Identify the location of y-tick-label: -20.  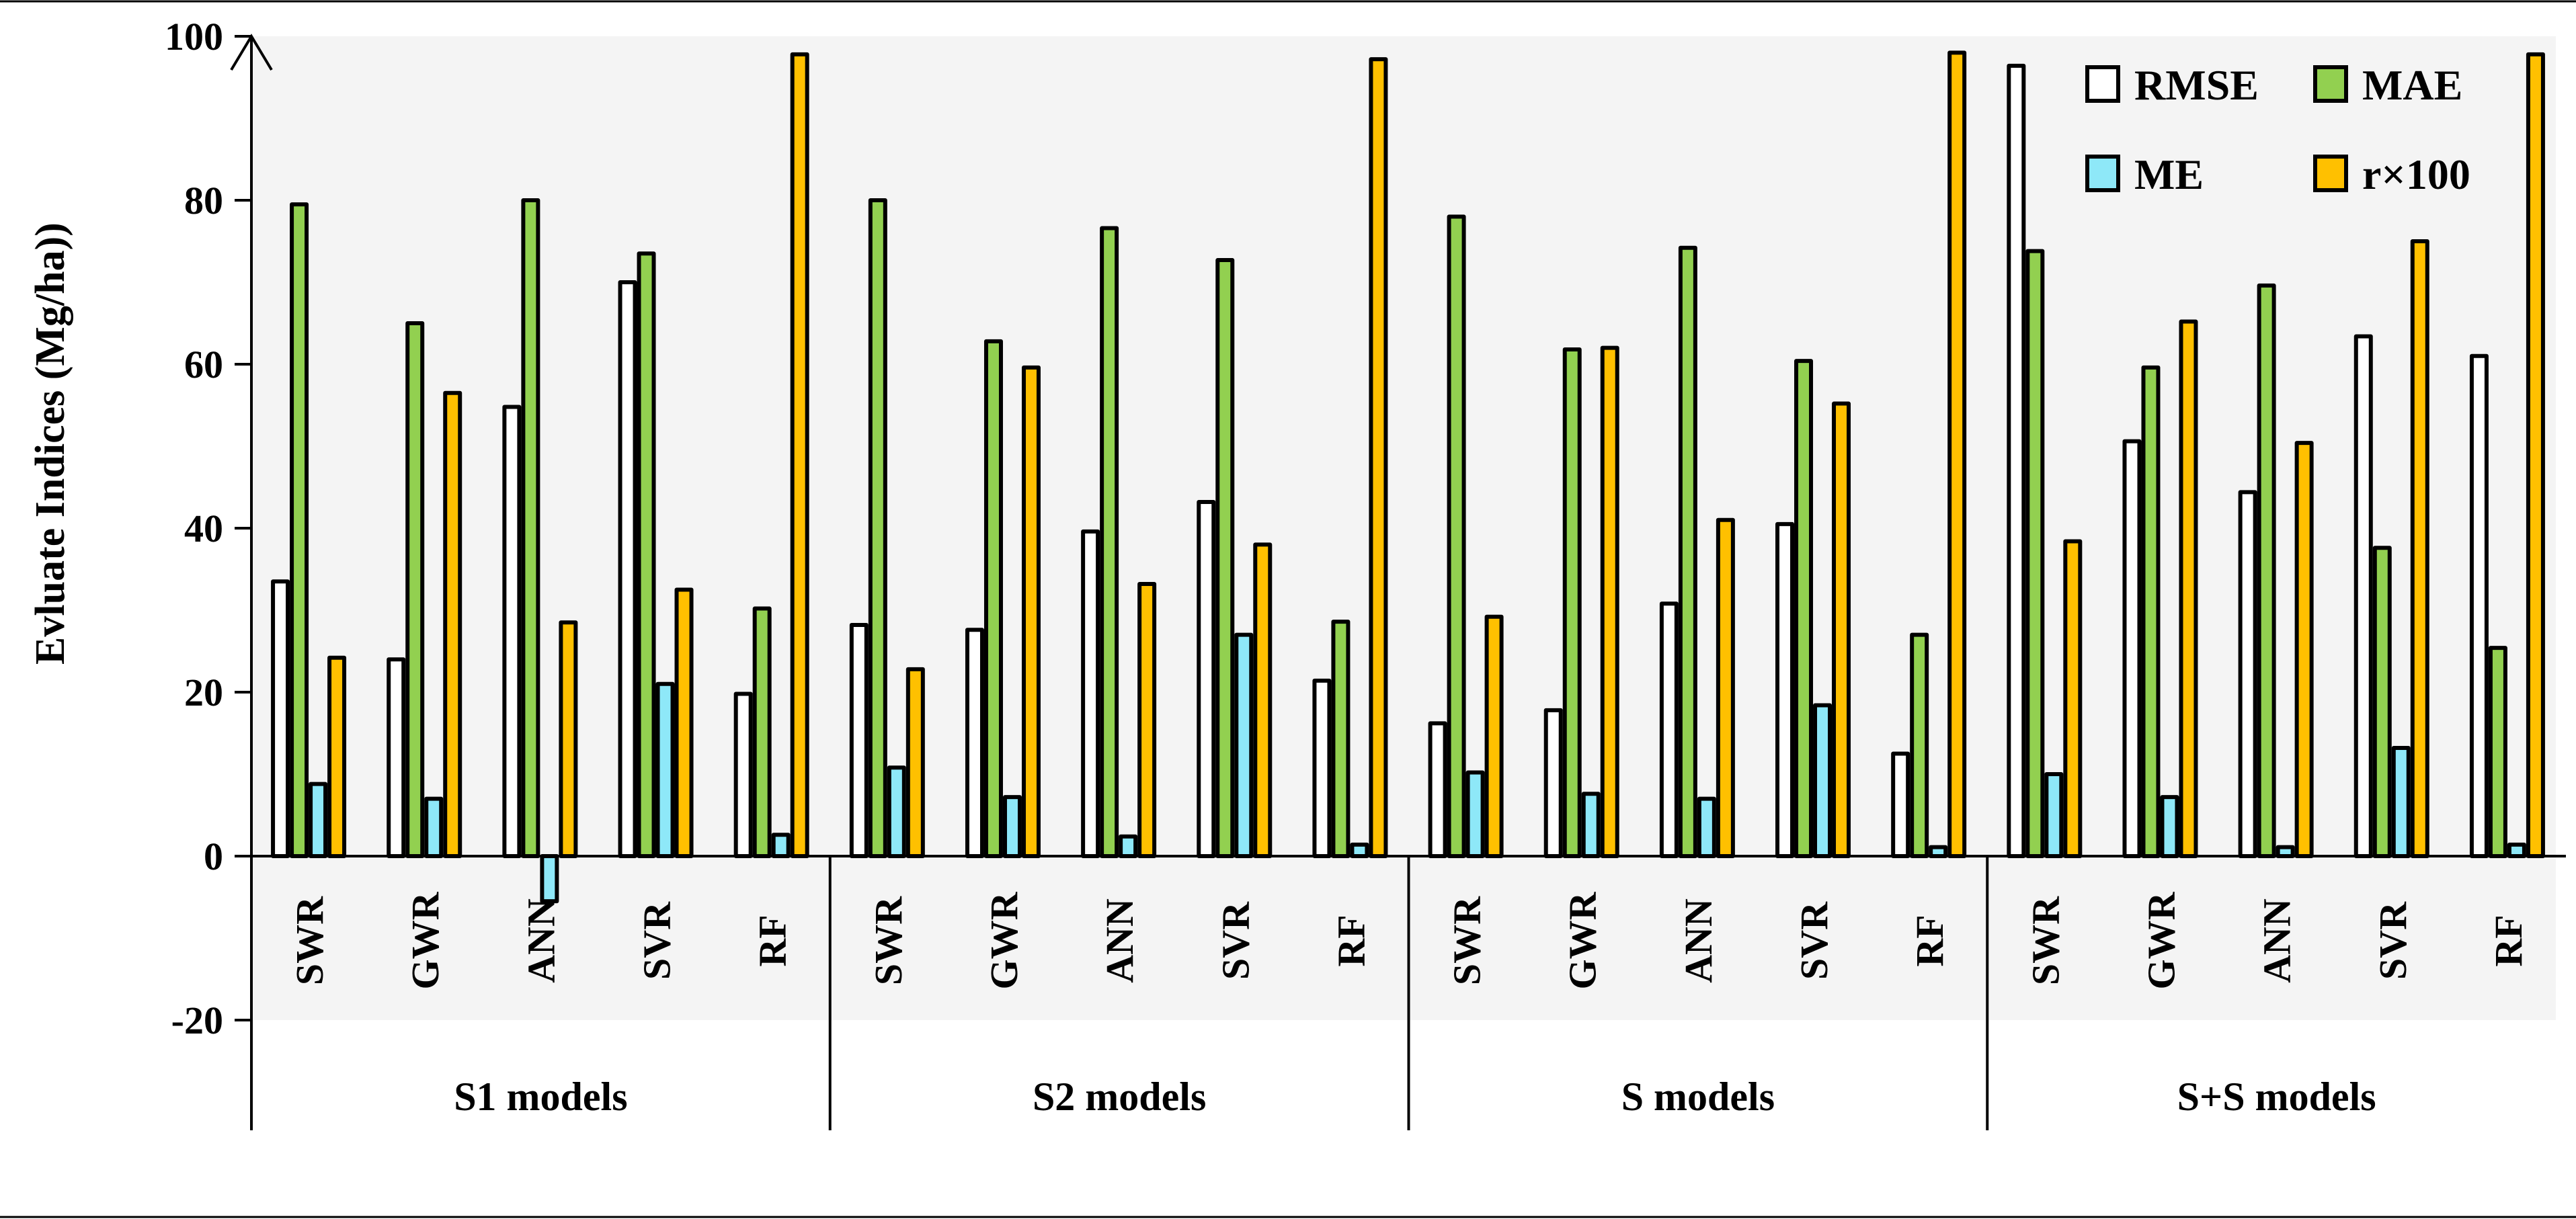
(197, 1020).